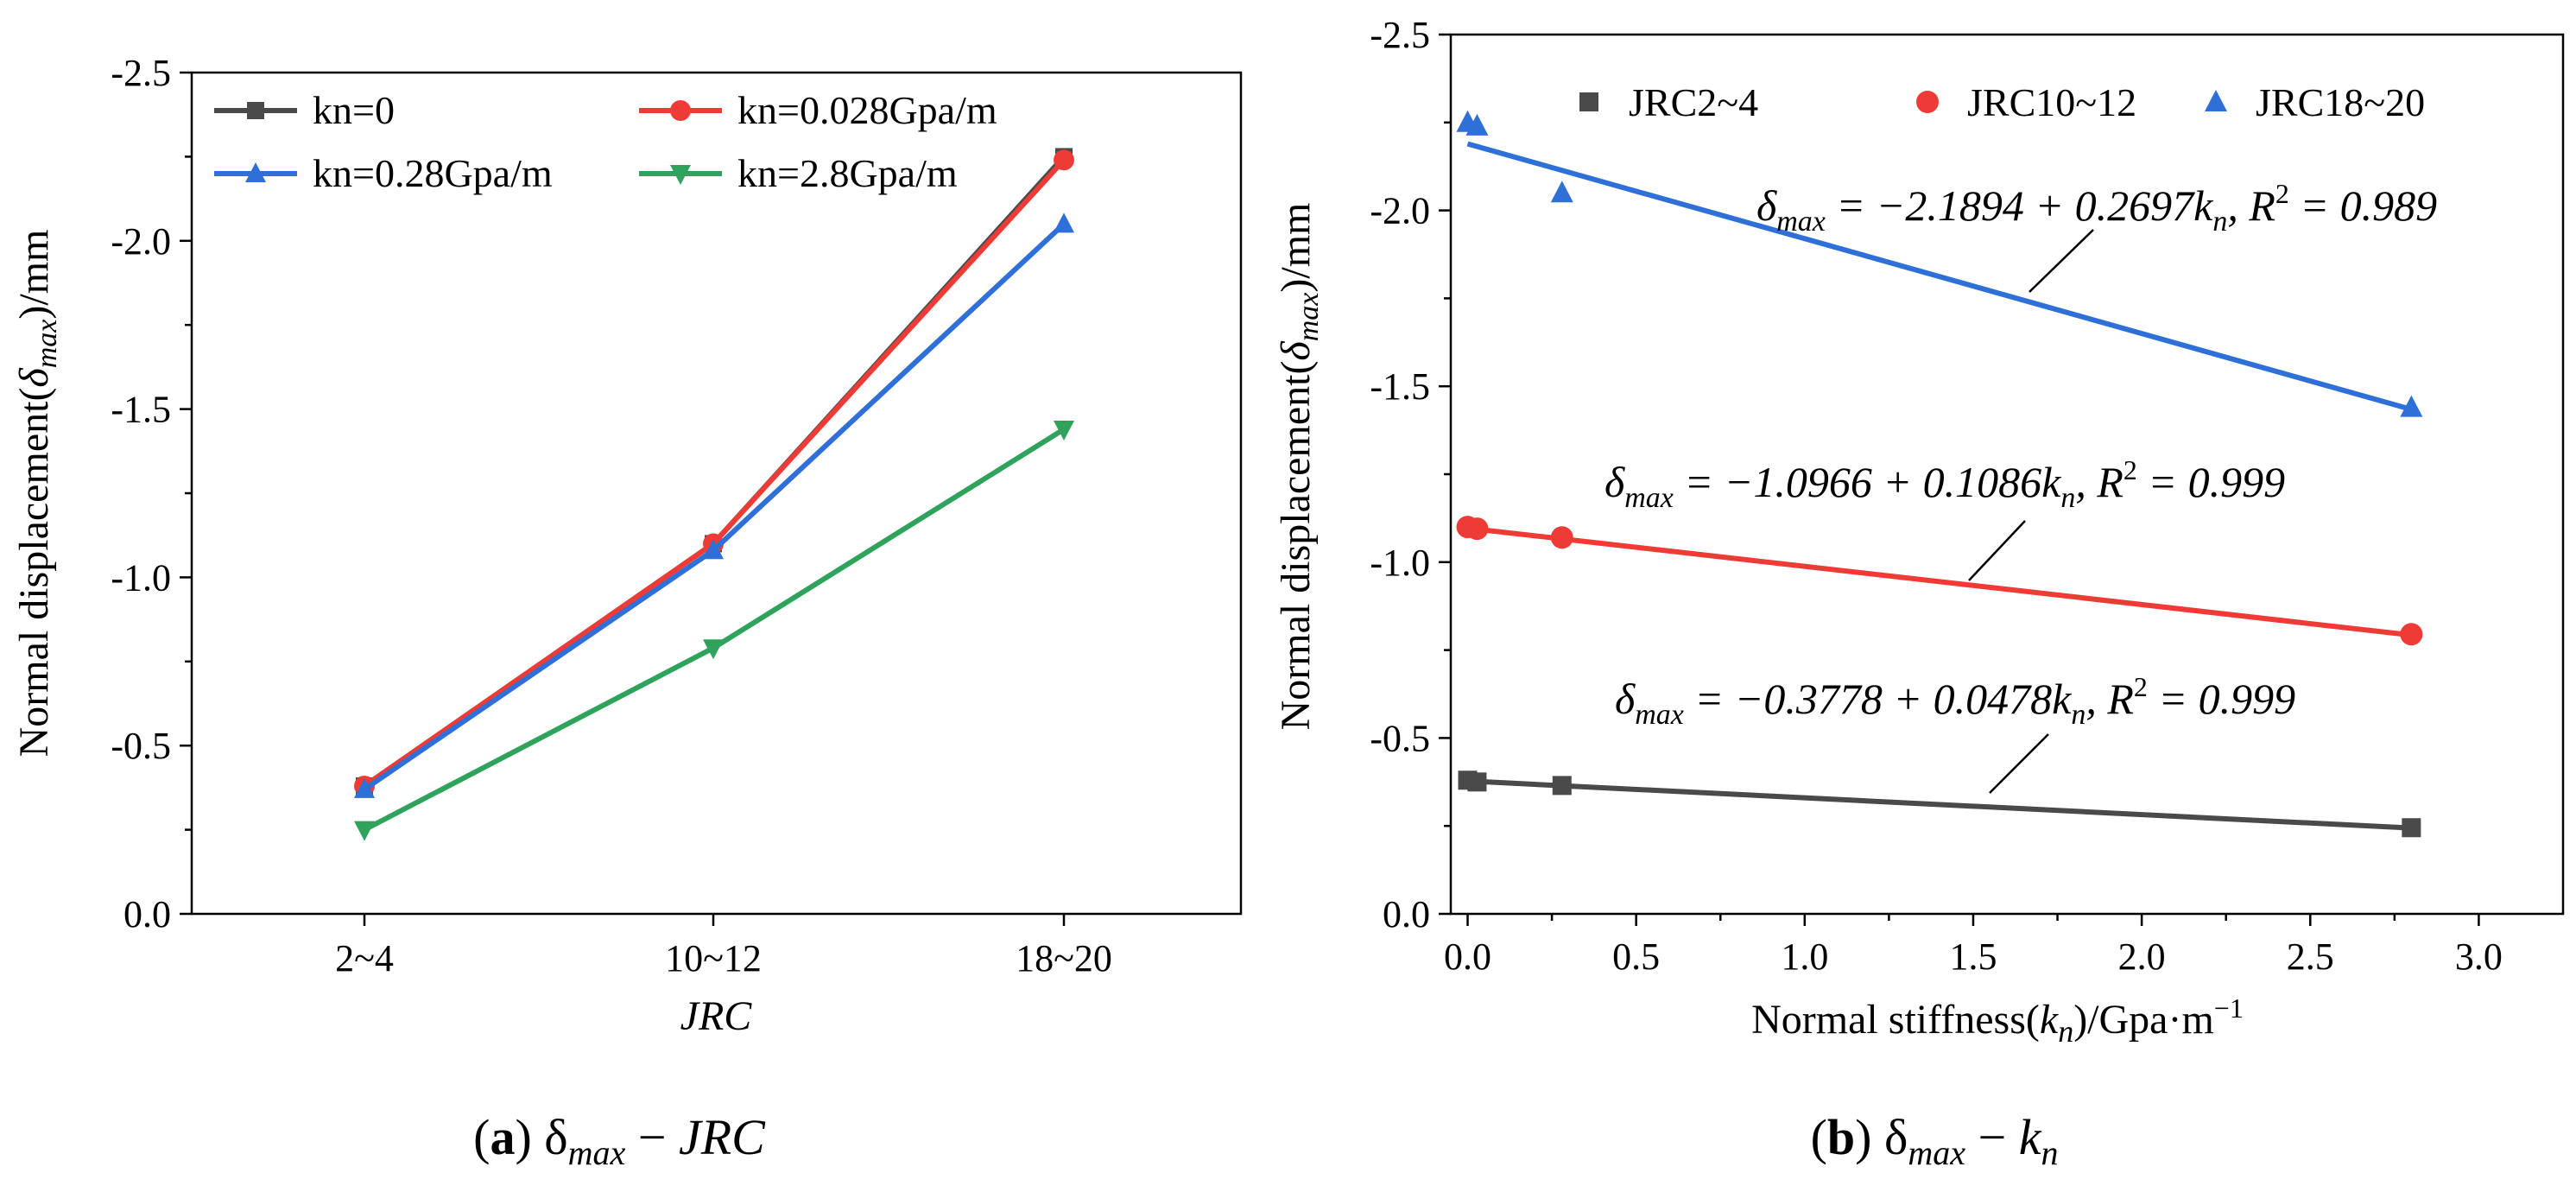  What do you see at coordinates (1973, 956) in the screenshot?
I see `x-tick-label: 1.5` at bounding box center [1973, 956].